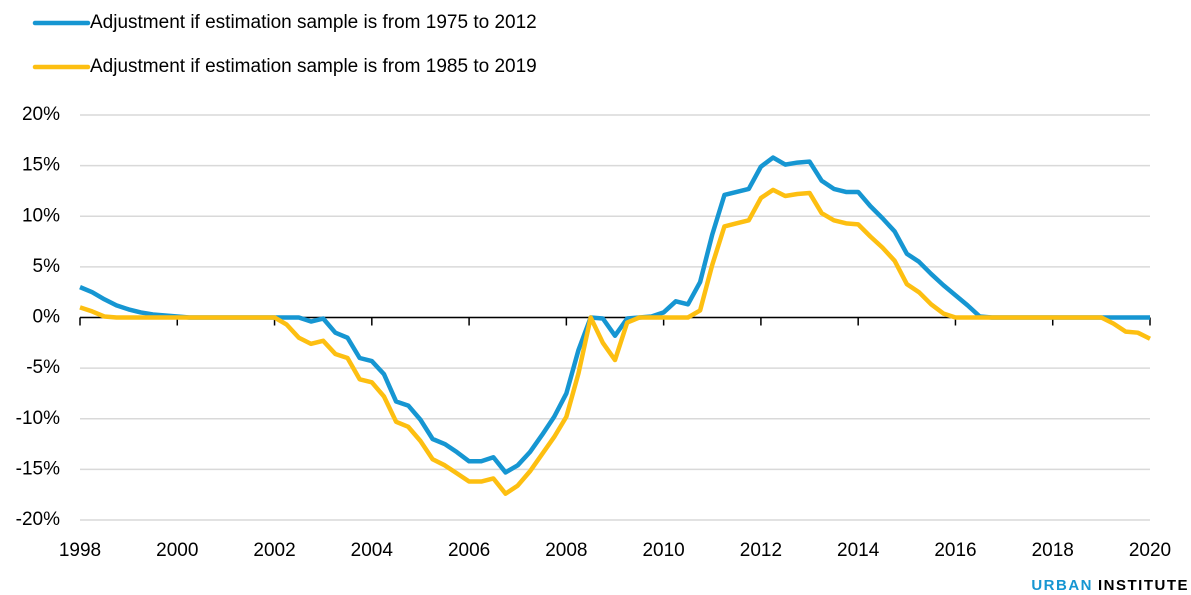  Describe the element at coordinates (41, 215) in the screenshot. I see `y-tick-label: 10%` at that location.